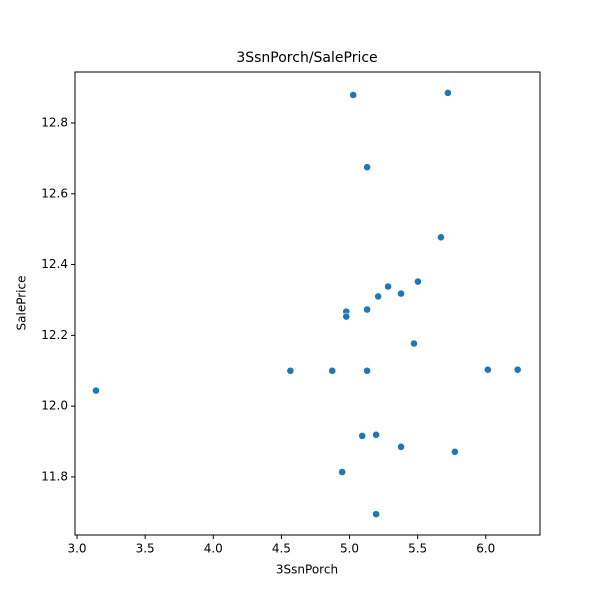 This screenshot has width=600, height=600. What do you see at coordinates (485, 549) in the screenshot?
I see `x-tick-label: 6.0` at bounding box center [485, 549].